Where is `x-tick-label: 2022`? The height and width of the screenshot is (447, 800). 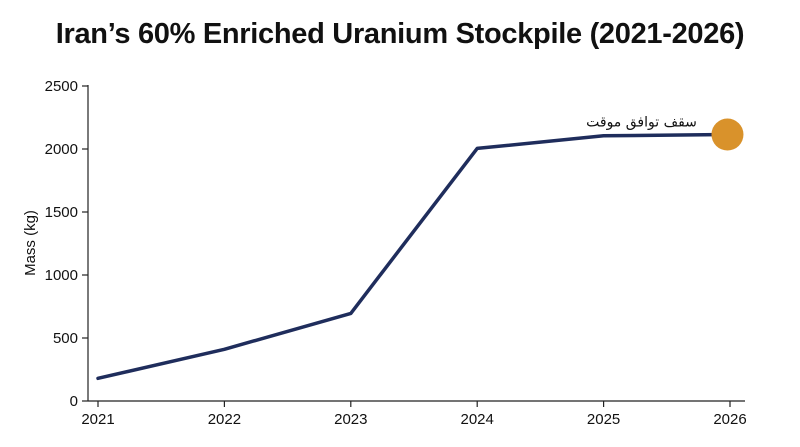
x-tick-label: 2022 is located at coordinates (224, 419).